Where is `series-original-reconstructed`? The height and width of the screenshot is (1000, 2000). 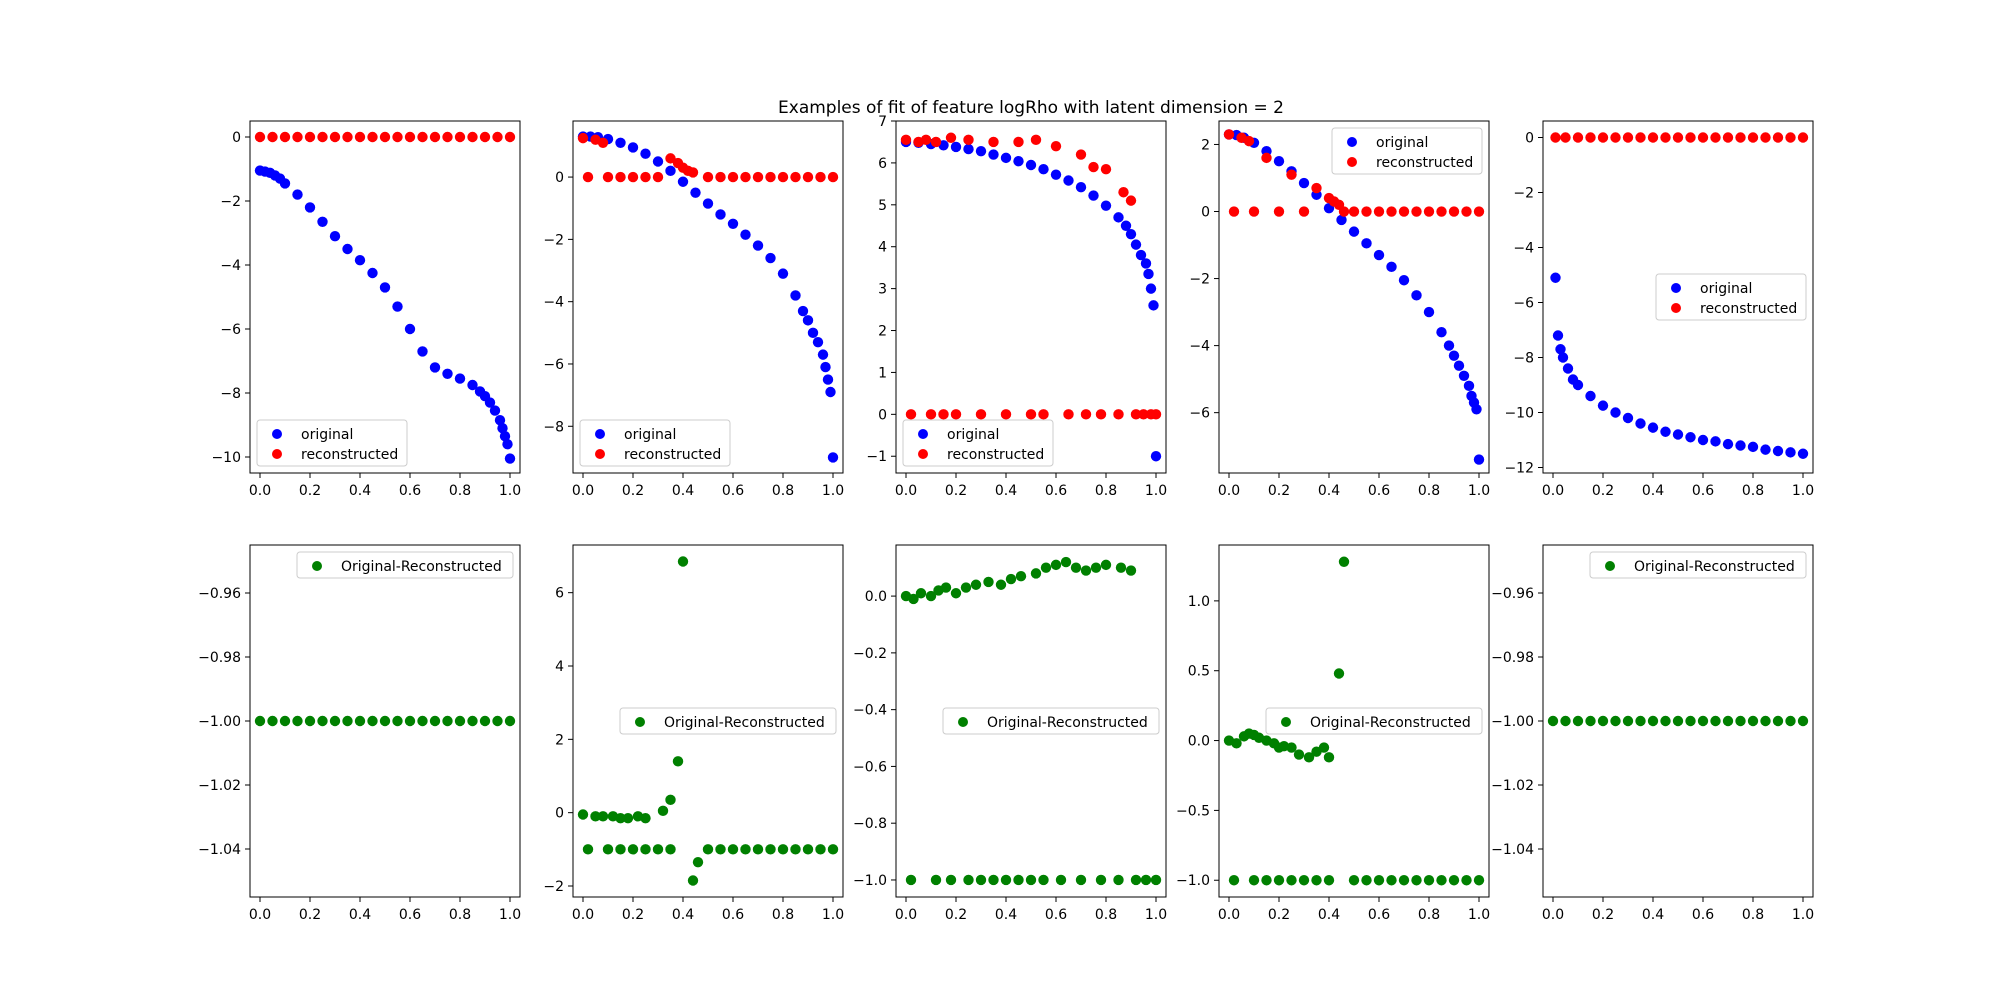
series-original-reconstructed is located at coordinates (708, 721).